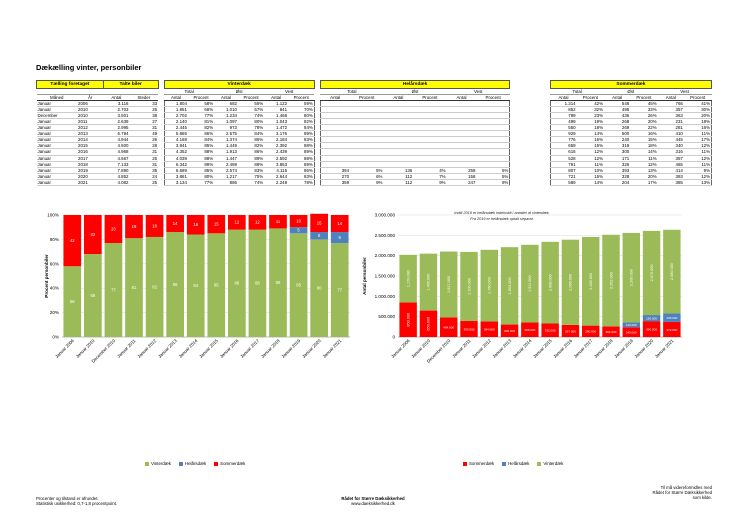  What do you see at coordinates (276, 97) in the screenshot?
I see `column-header: Antal` at bounding box center [276, 97].